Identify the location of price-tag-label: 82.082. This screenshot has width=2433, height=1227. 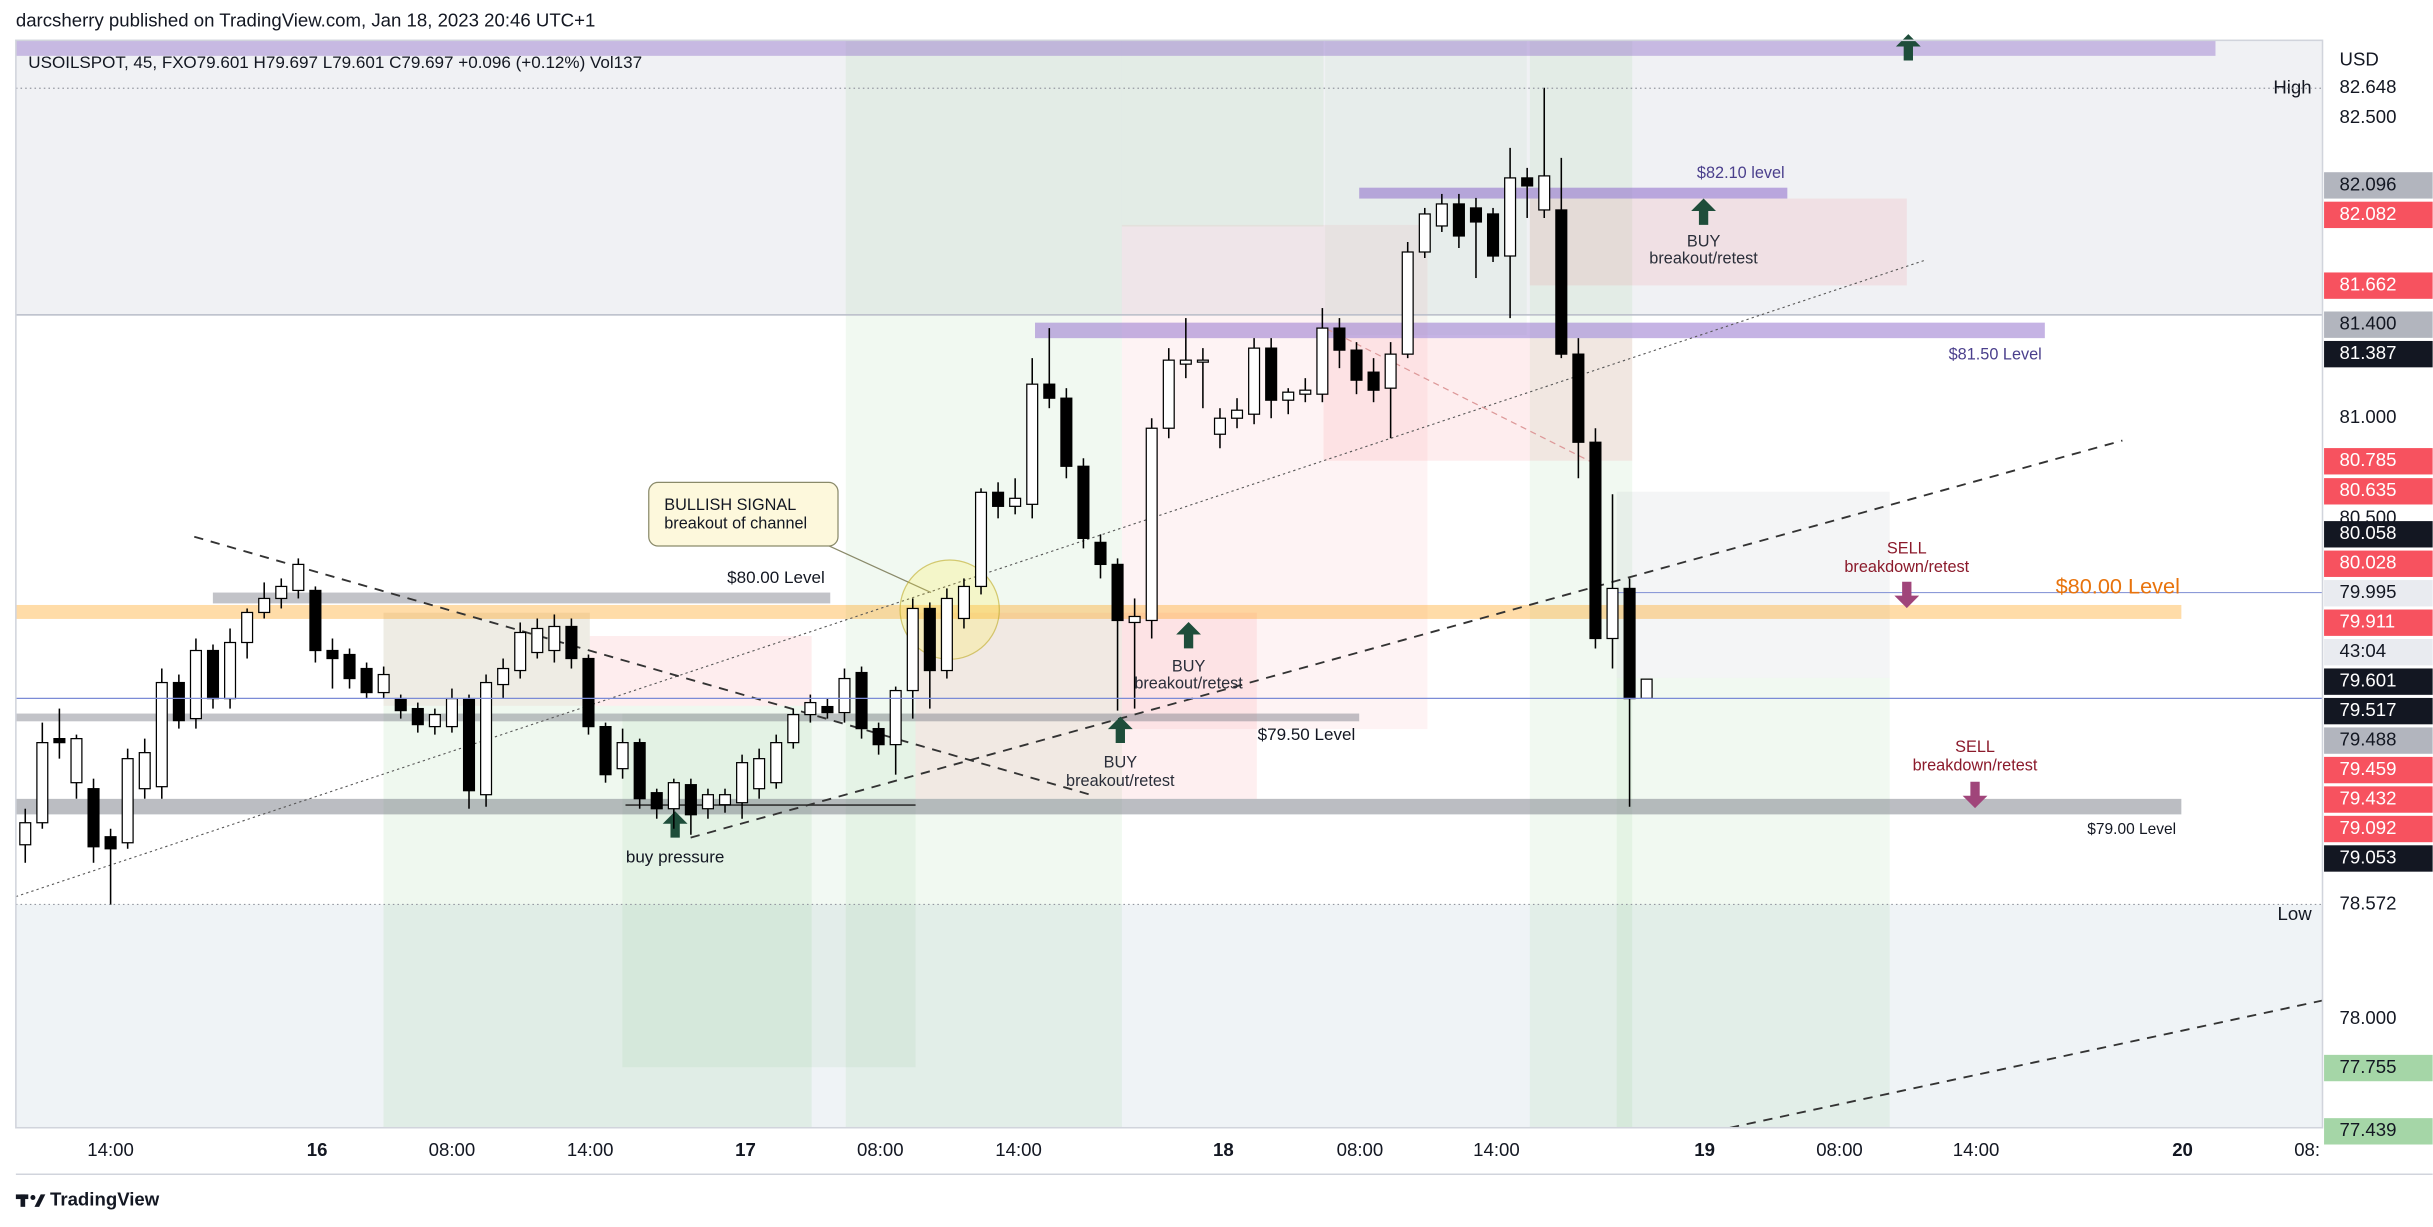
(2368, 213).